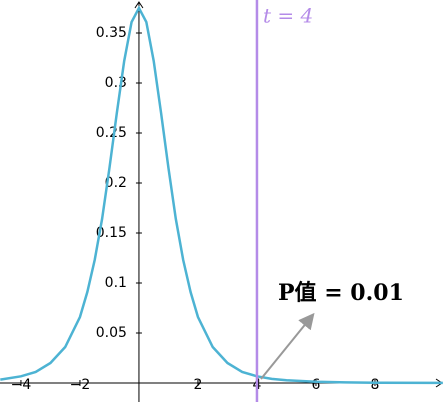  Describe the element at coordinates (111, 133) in the screenshot. I see `y-tick-label: 0.25` at that location.